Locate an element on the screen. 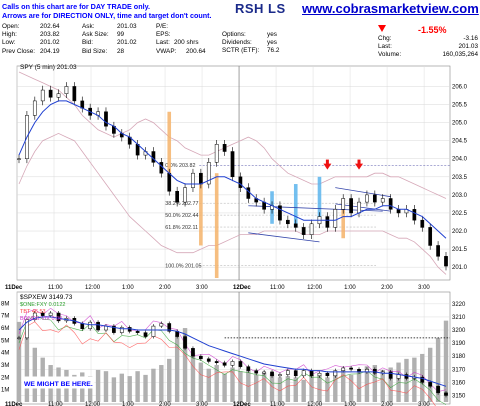 This screenshot has height=406, width=480. price-x-tick-label: 1:00 is located at coordinates (128, 288).